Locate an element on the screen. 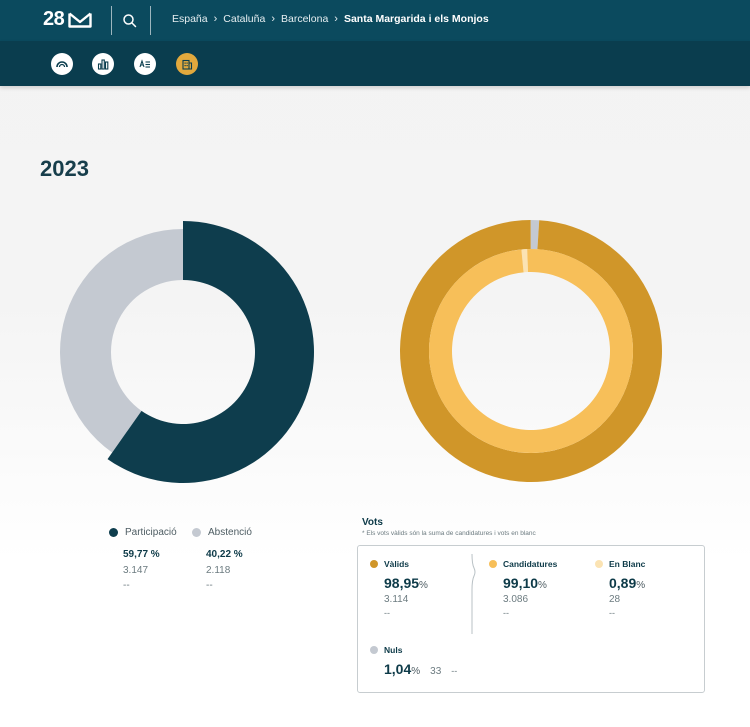  search-button is located at coordinates (130, 21).